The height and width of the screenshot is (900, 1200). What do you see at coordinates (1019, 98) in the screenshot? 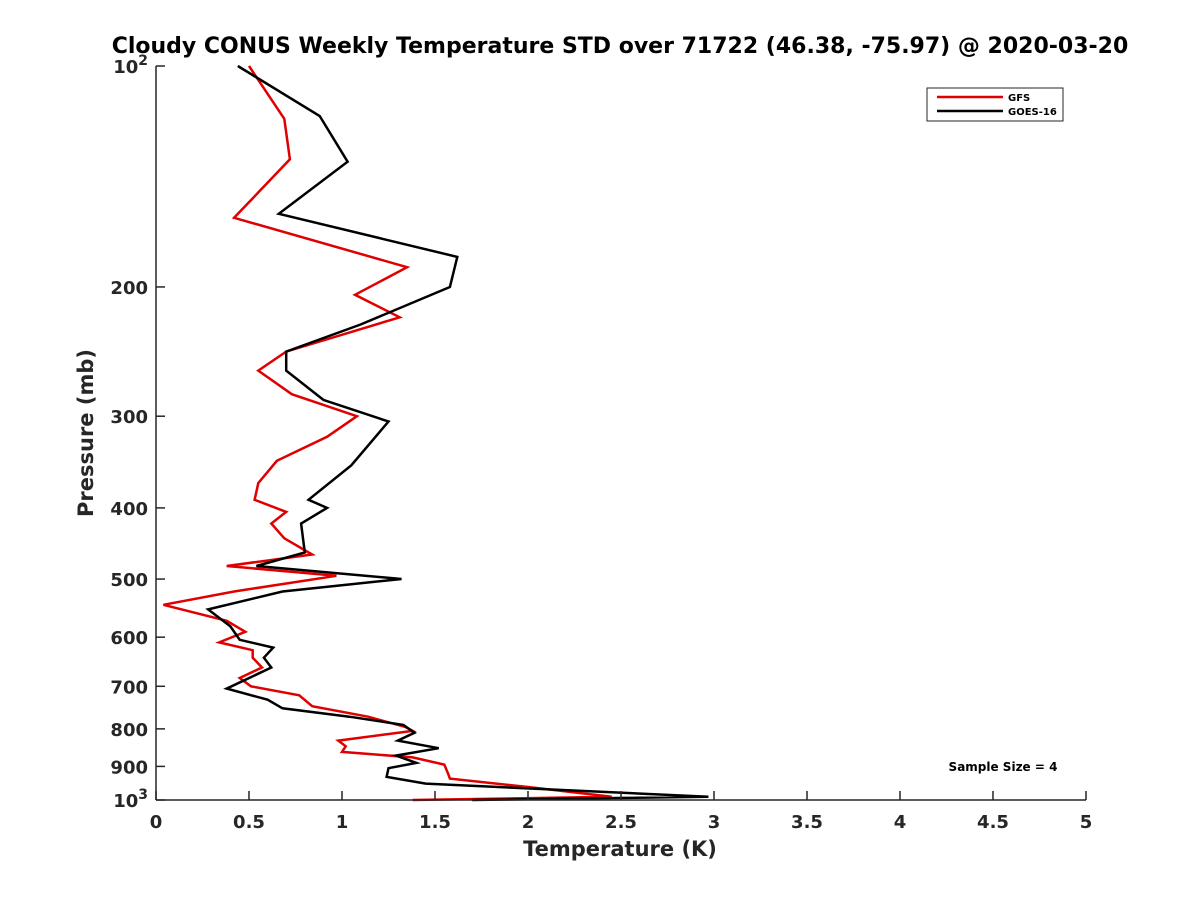
I see `legend-label-gfs: GFS` at bounding box center [1019, 98].